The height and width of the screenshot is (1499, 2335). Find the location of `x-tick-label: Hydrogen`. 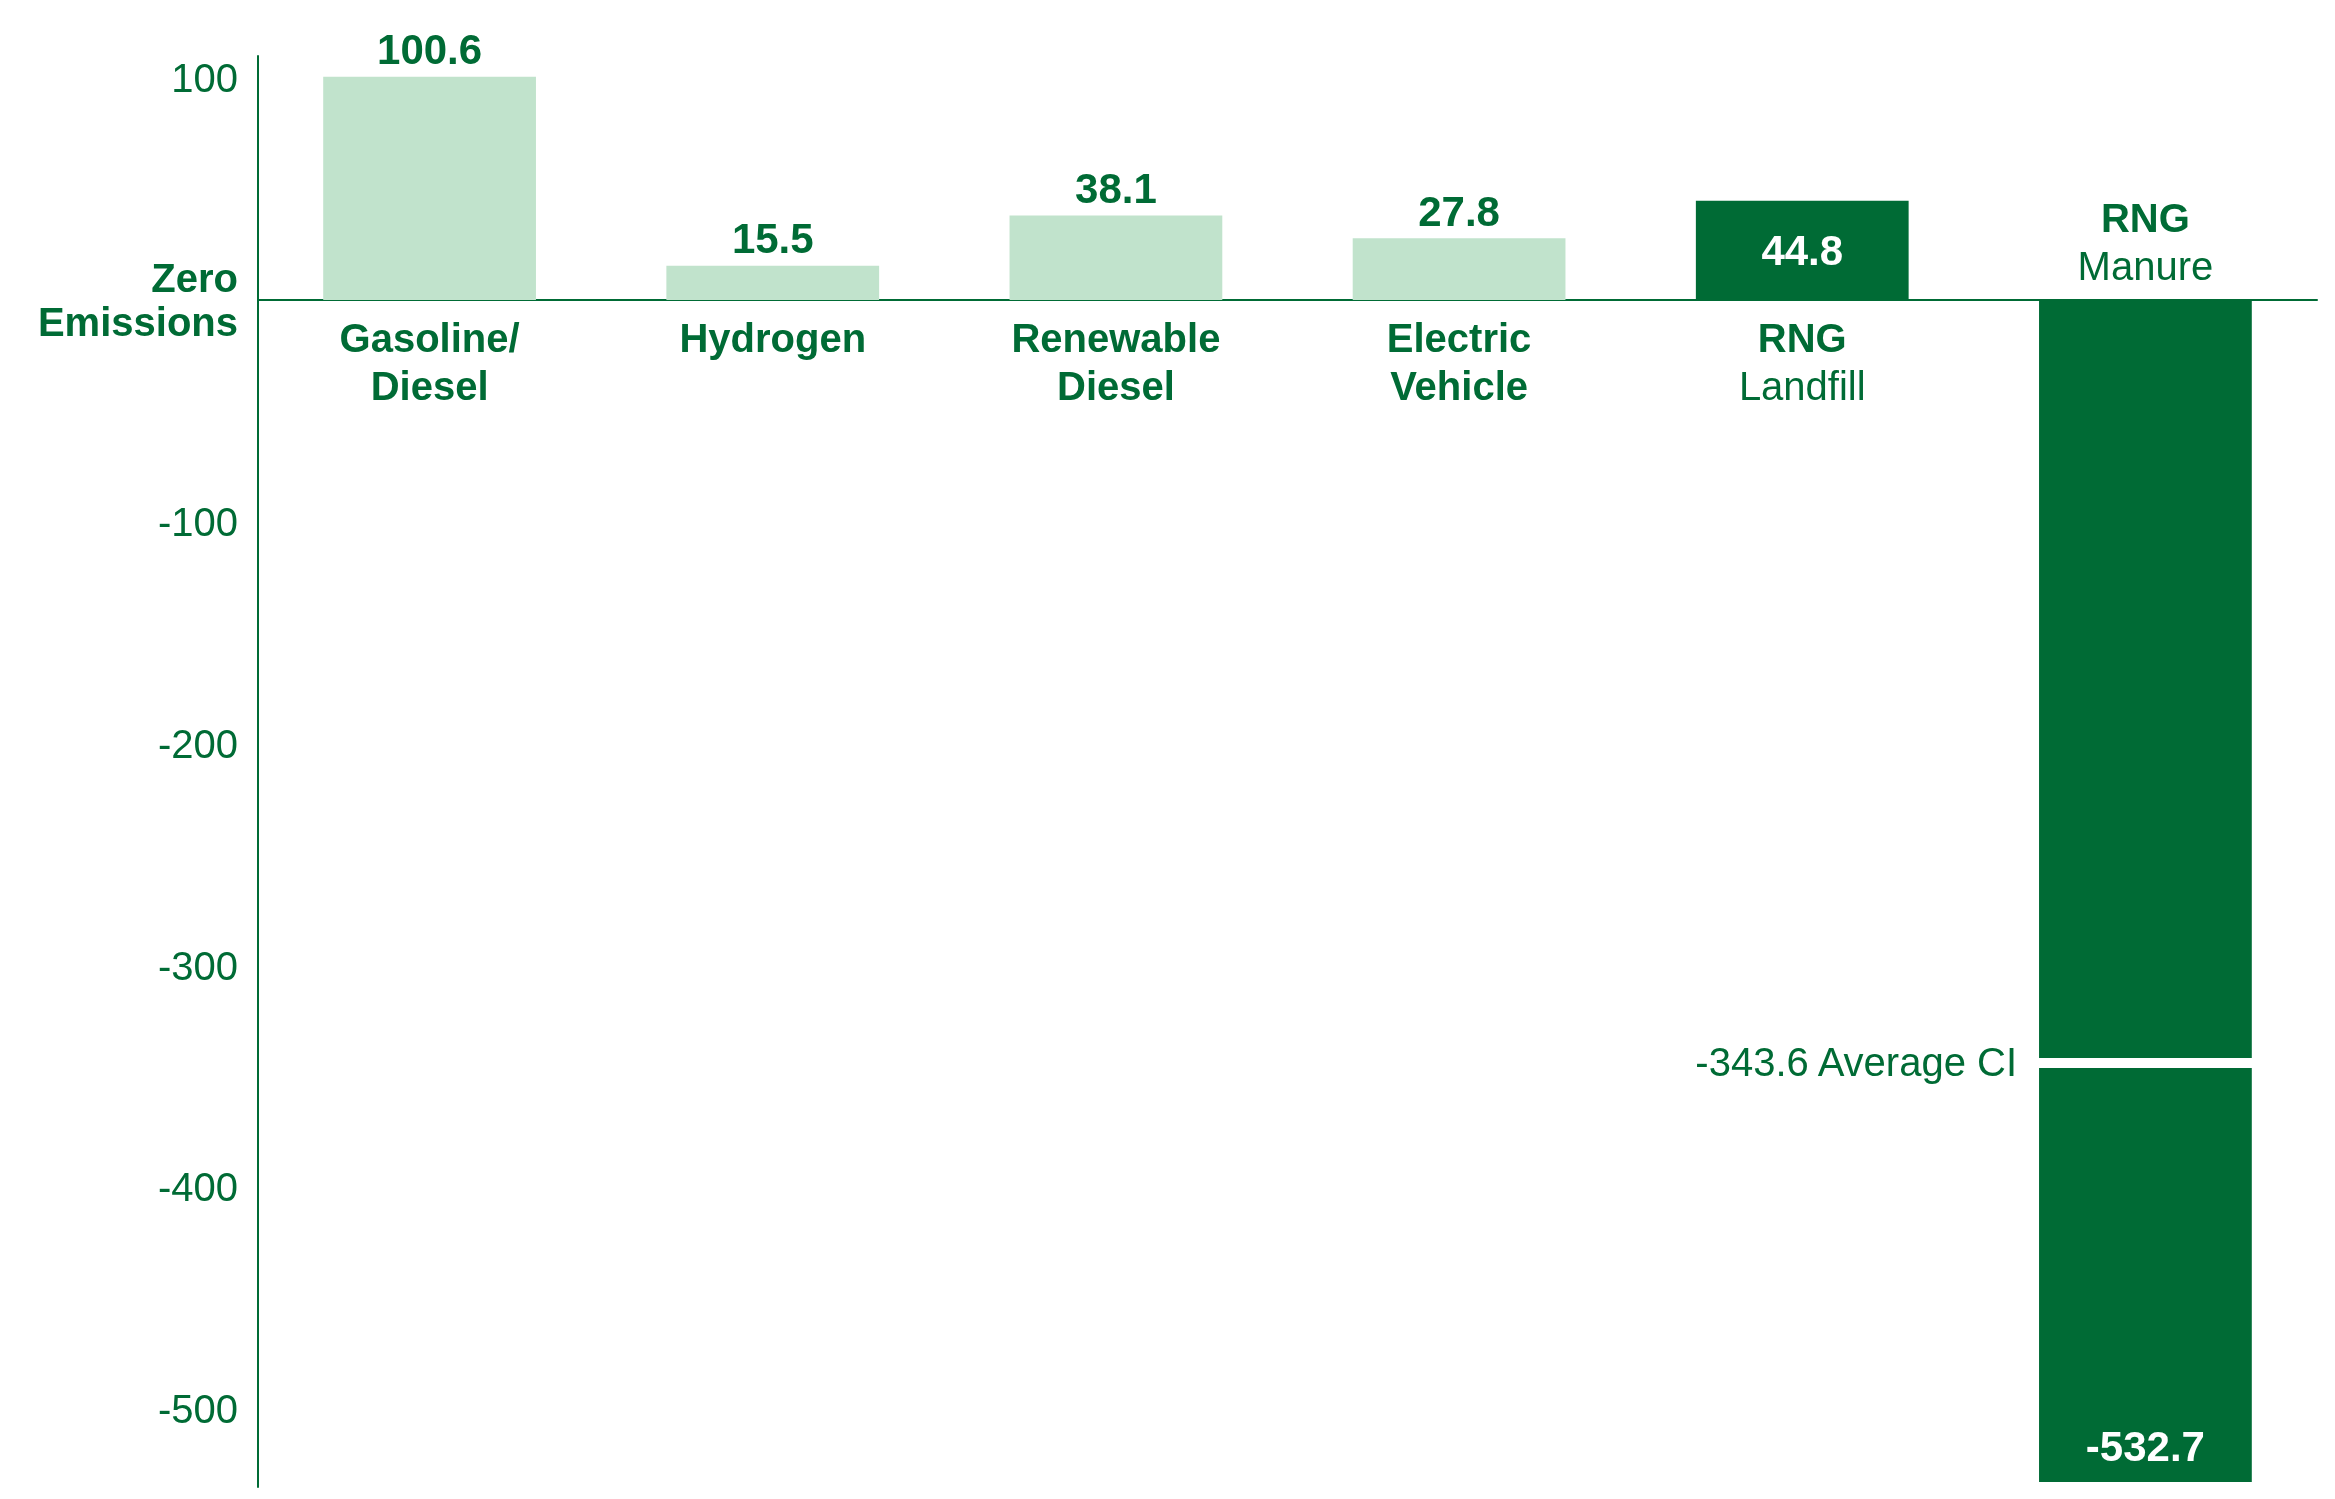

x-tick-label: Hydrogen is located at coordinates (773, 338).